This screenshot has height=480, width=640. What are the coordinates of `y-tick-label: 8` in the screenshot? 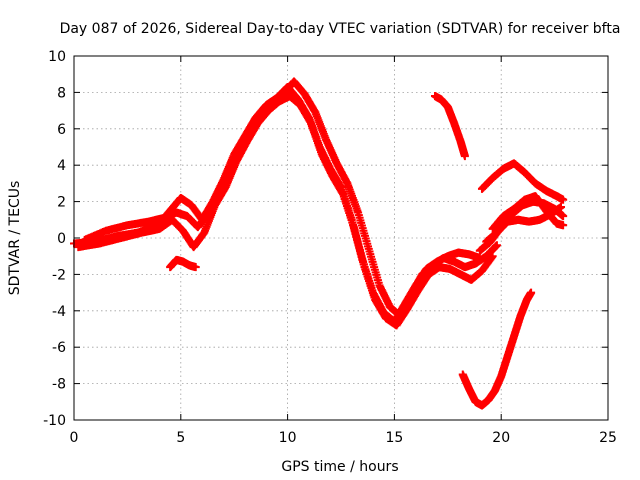 It's located at (61, 93).